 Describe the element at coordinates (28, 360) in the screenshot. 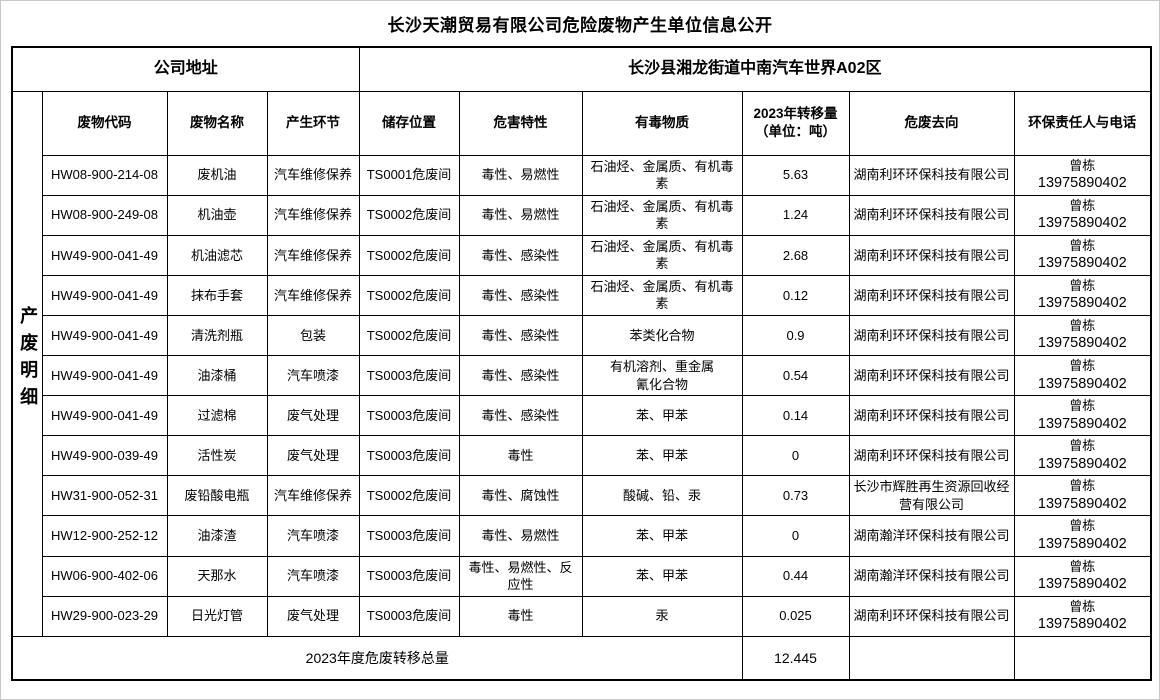

I see `side-label: 产废明细` at that location.